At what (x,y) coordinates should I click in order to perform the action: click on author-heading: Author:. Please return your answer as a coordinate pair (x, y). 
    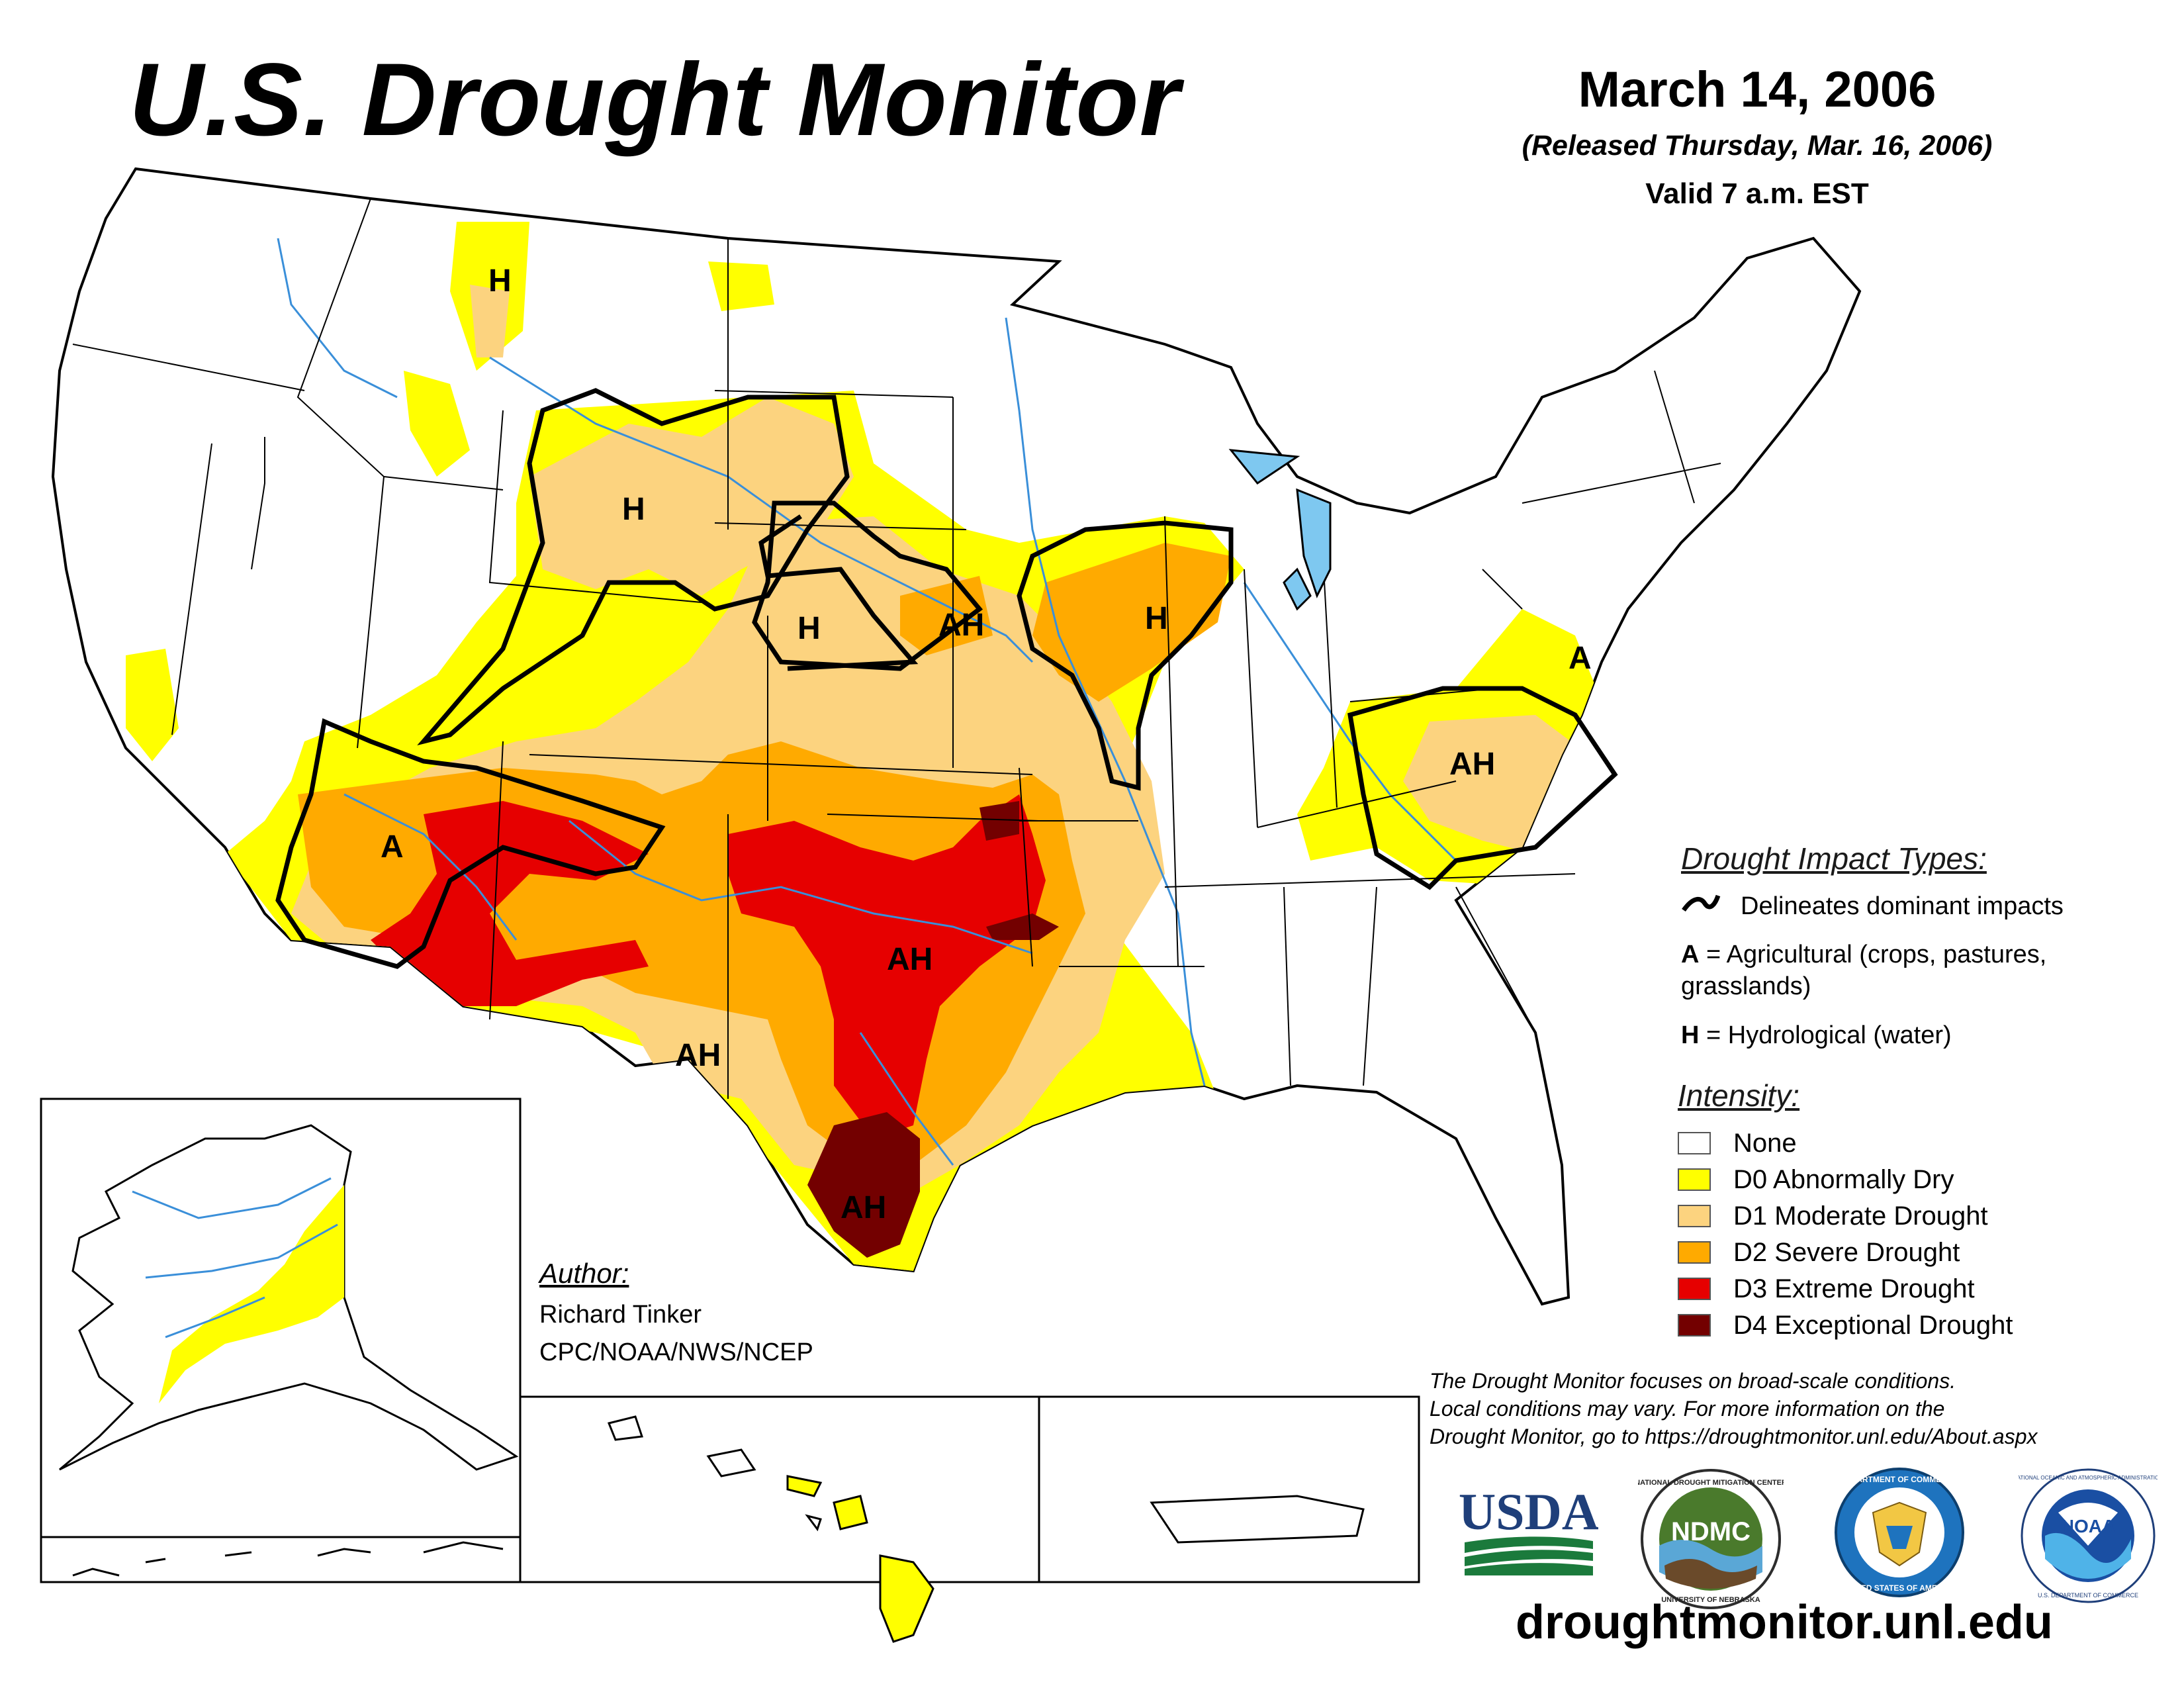
    Looking at the image, I should click on (584, 1273).